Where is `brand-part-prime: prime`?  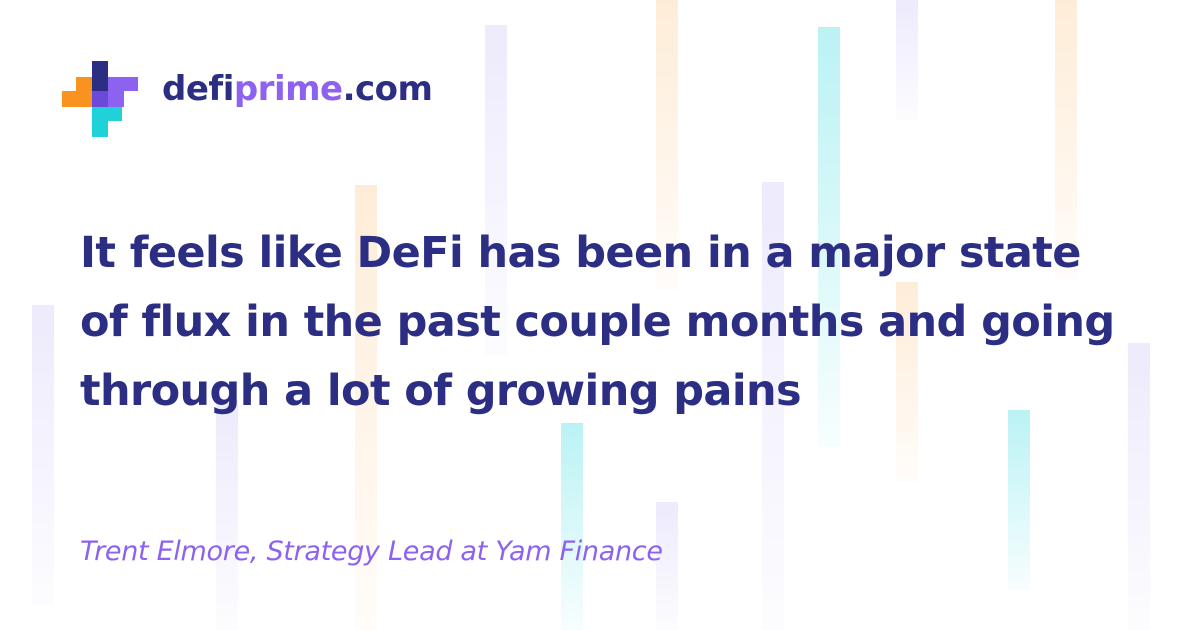
brand-part-prime: prime is located at coordinates (288, 89).